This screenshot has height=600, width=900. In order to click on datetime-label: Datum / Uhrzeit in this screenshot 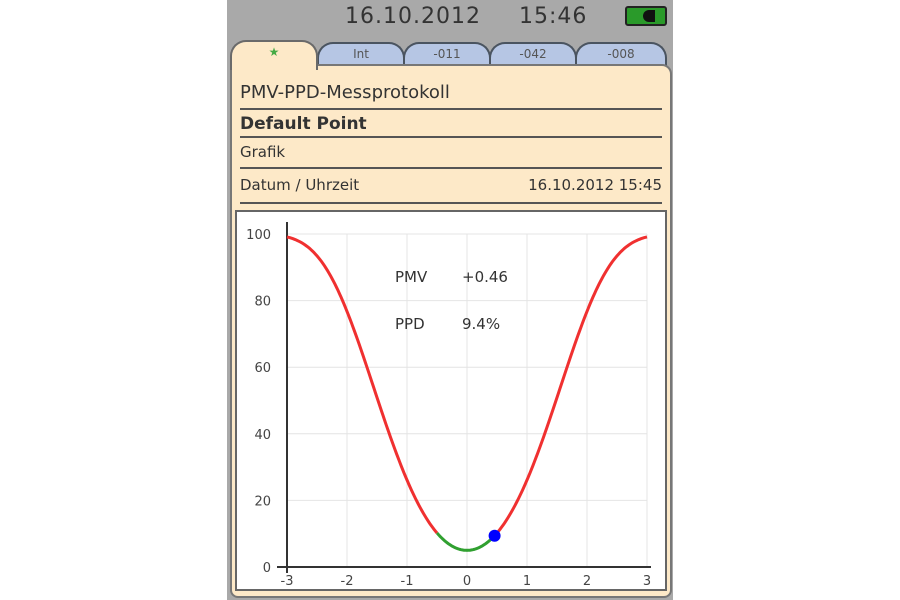, I will do `click(300, 185)`.